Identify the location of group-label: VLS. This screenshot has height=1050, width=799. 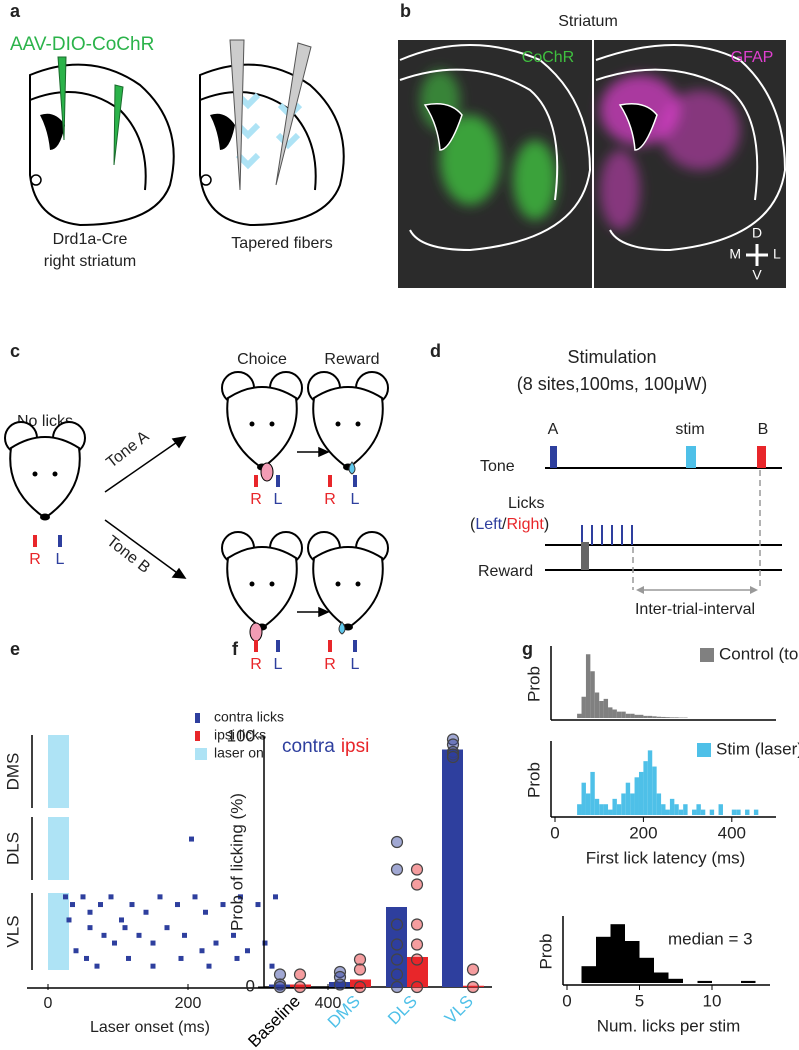
(12, 931).